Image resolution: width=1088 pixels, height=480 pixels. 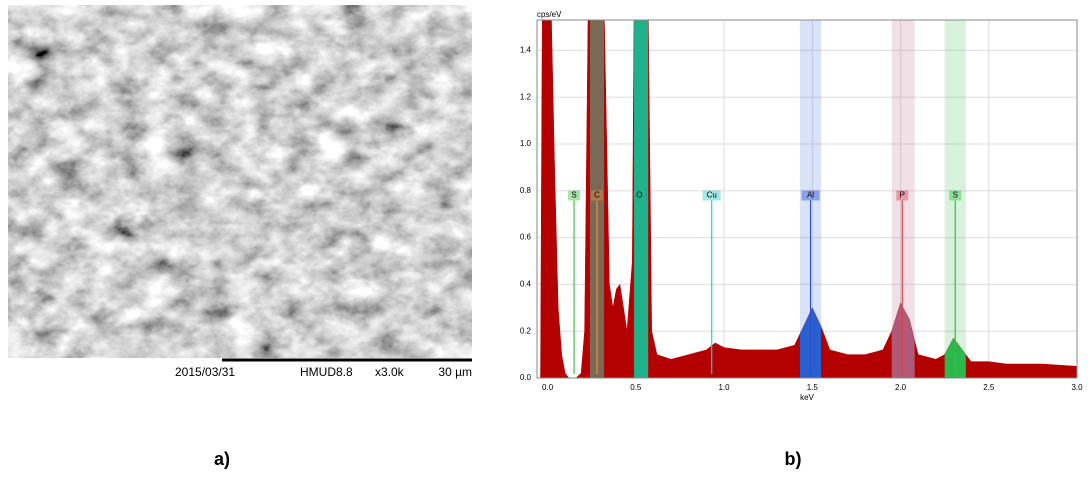 I want to click on y-tick-label: 0.4, so click(x=526, y=284).